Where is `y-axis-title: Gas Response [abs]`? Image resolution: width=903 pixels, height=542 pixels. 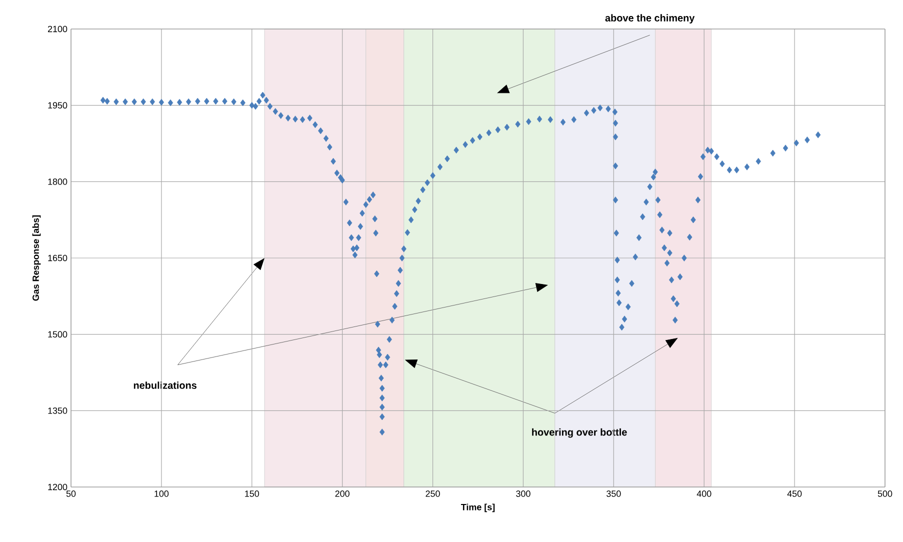 y-axis-title: Gas Response [abs] is located at coordinates (36, 258).